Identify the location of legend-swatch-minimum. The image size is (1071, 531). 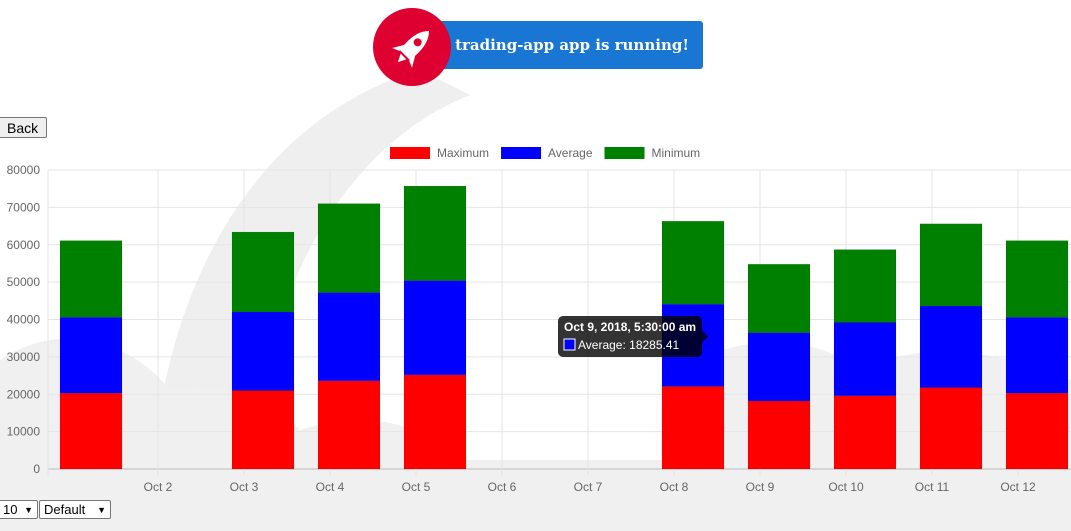
(624, 153).